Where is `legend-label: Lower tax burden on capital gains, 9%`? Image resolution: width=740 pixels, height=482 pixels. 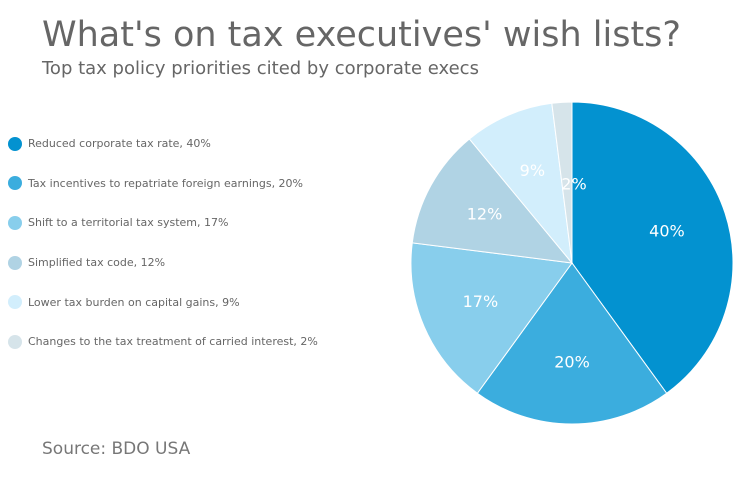 legend-label: Lower tax burden on capital gains, 9% is located at coordinates (134, 302).